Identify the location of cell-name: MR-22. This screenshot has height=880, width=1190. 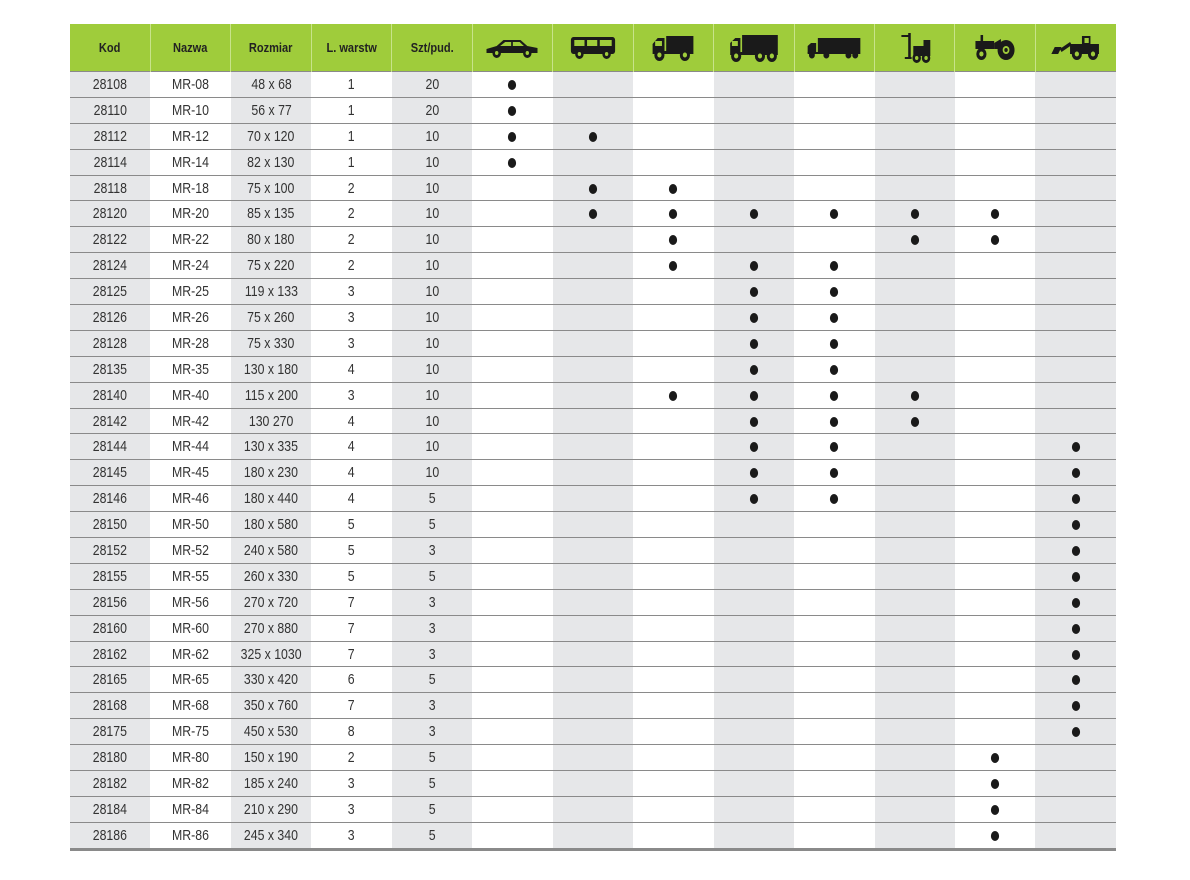
(190, 239).